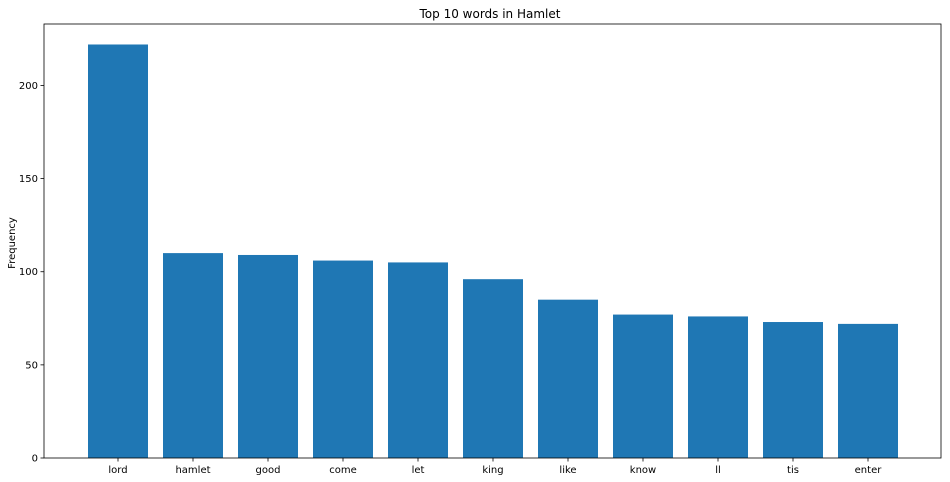 The image size is (950, 482). I want to click on bar-king, so click(493, 368).